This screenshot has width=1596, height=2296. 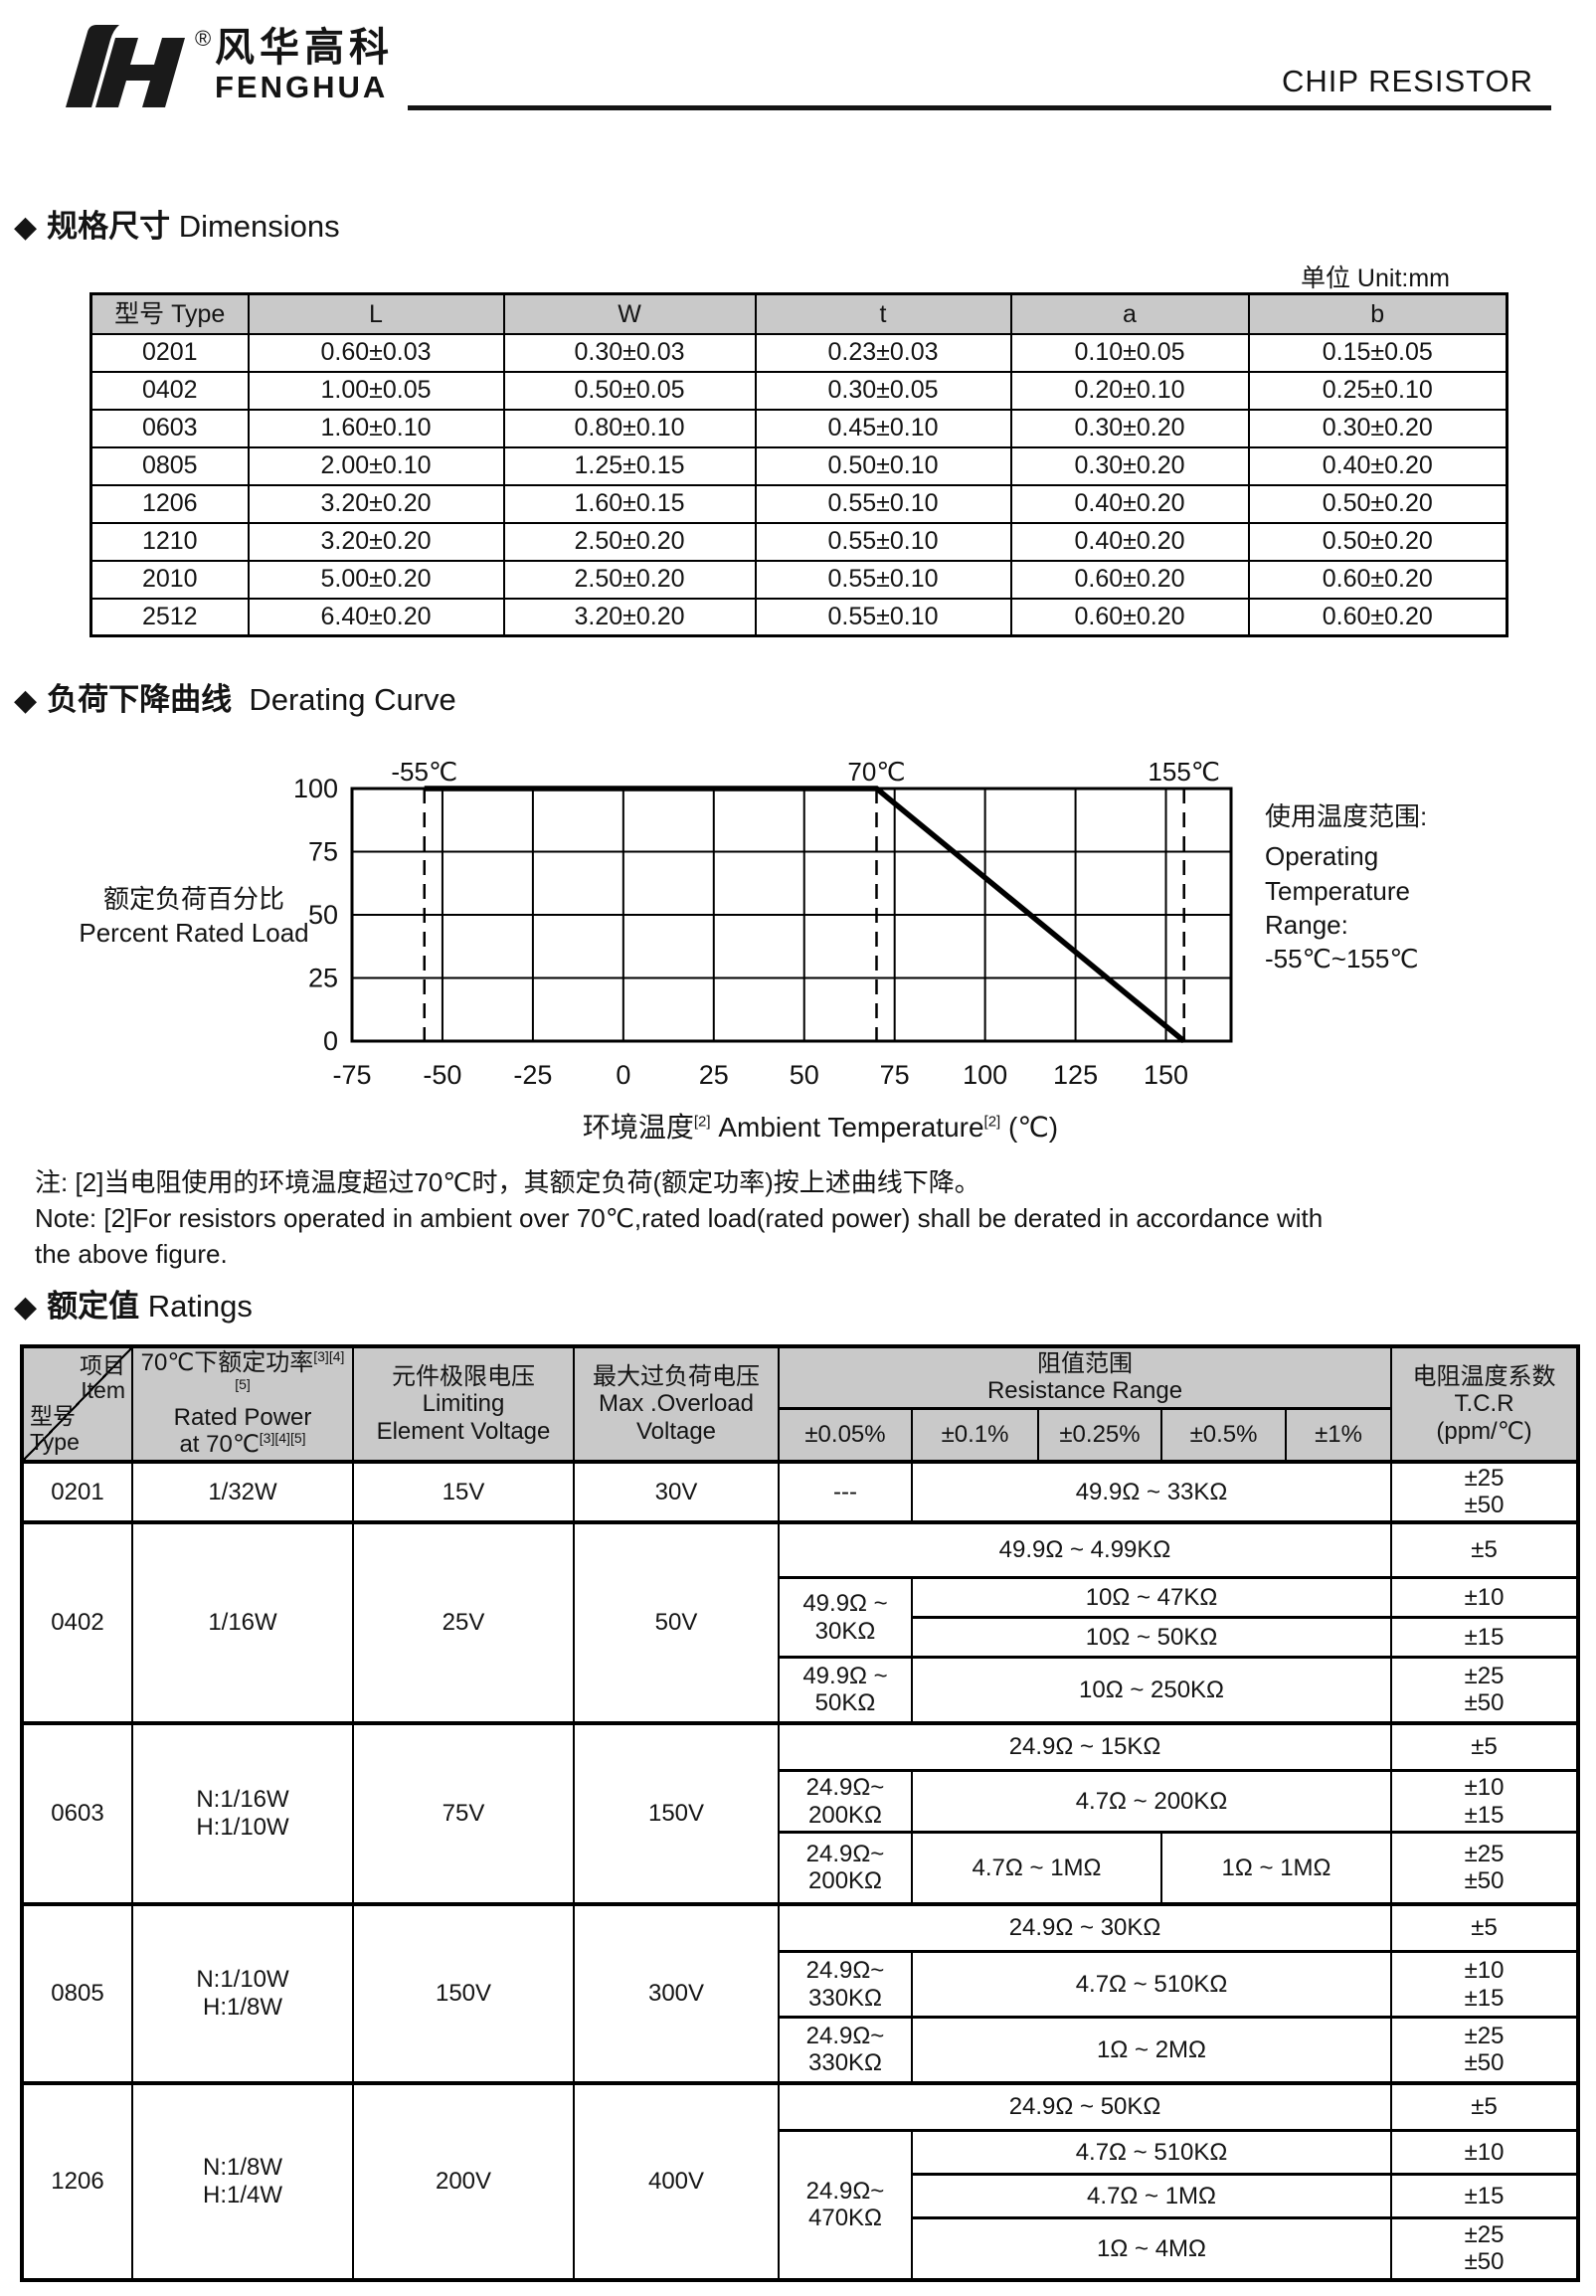 What do you see at coordinates (170, 428) in the screenshot?
I see `dimensions-cell: 0603` at bounding box center [170, 428].